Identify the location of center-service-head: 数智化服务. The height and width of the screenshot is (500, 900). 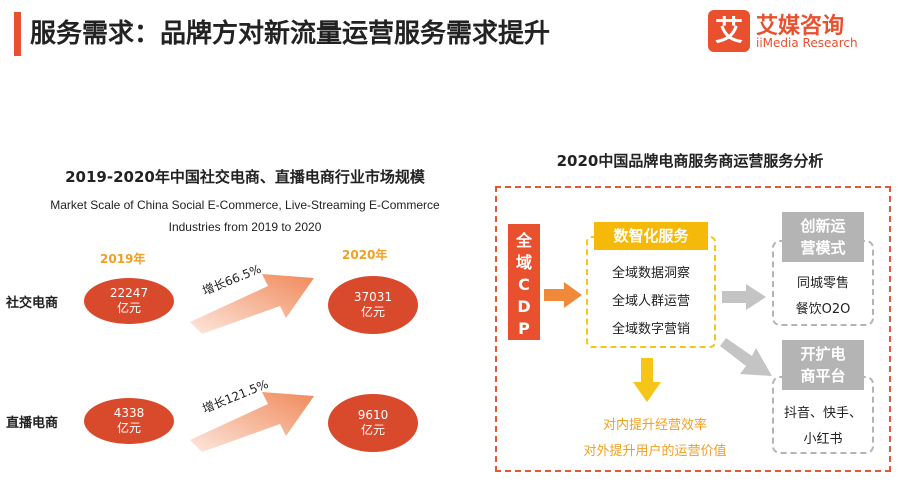
(651, 236).